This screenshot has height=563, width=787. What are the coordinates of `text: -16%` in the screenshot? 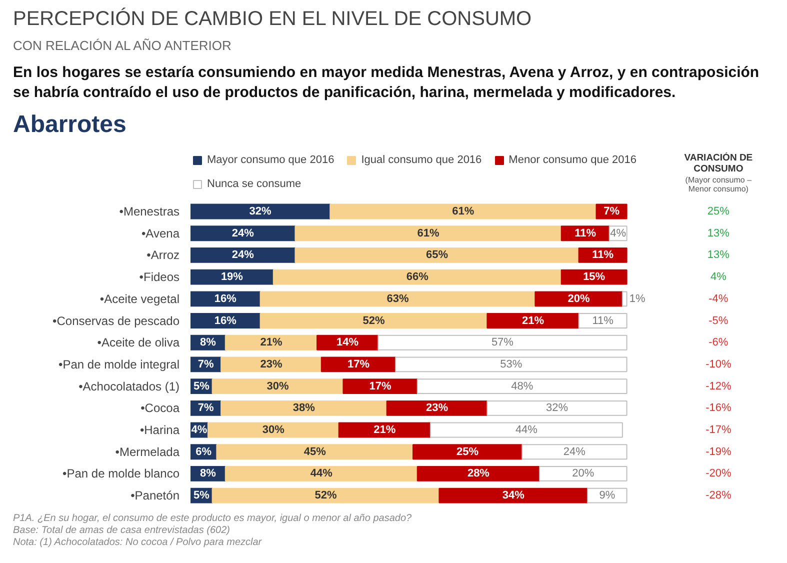 It's located at (719, 408).